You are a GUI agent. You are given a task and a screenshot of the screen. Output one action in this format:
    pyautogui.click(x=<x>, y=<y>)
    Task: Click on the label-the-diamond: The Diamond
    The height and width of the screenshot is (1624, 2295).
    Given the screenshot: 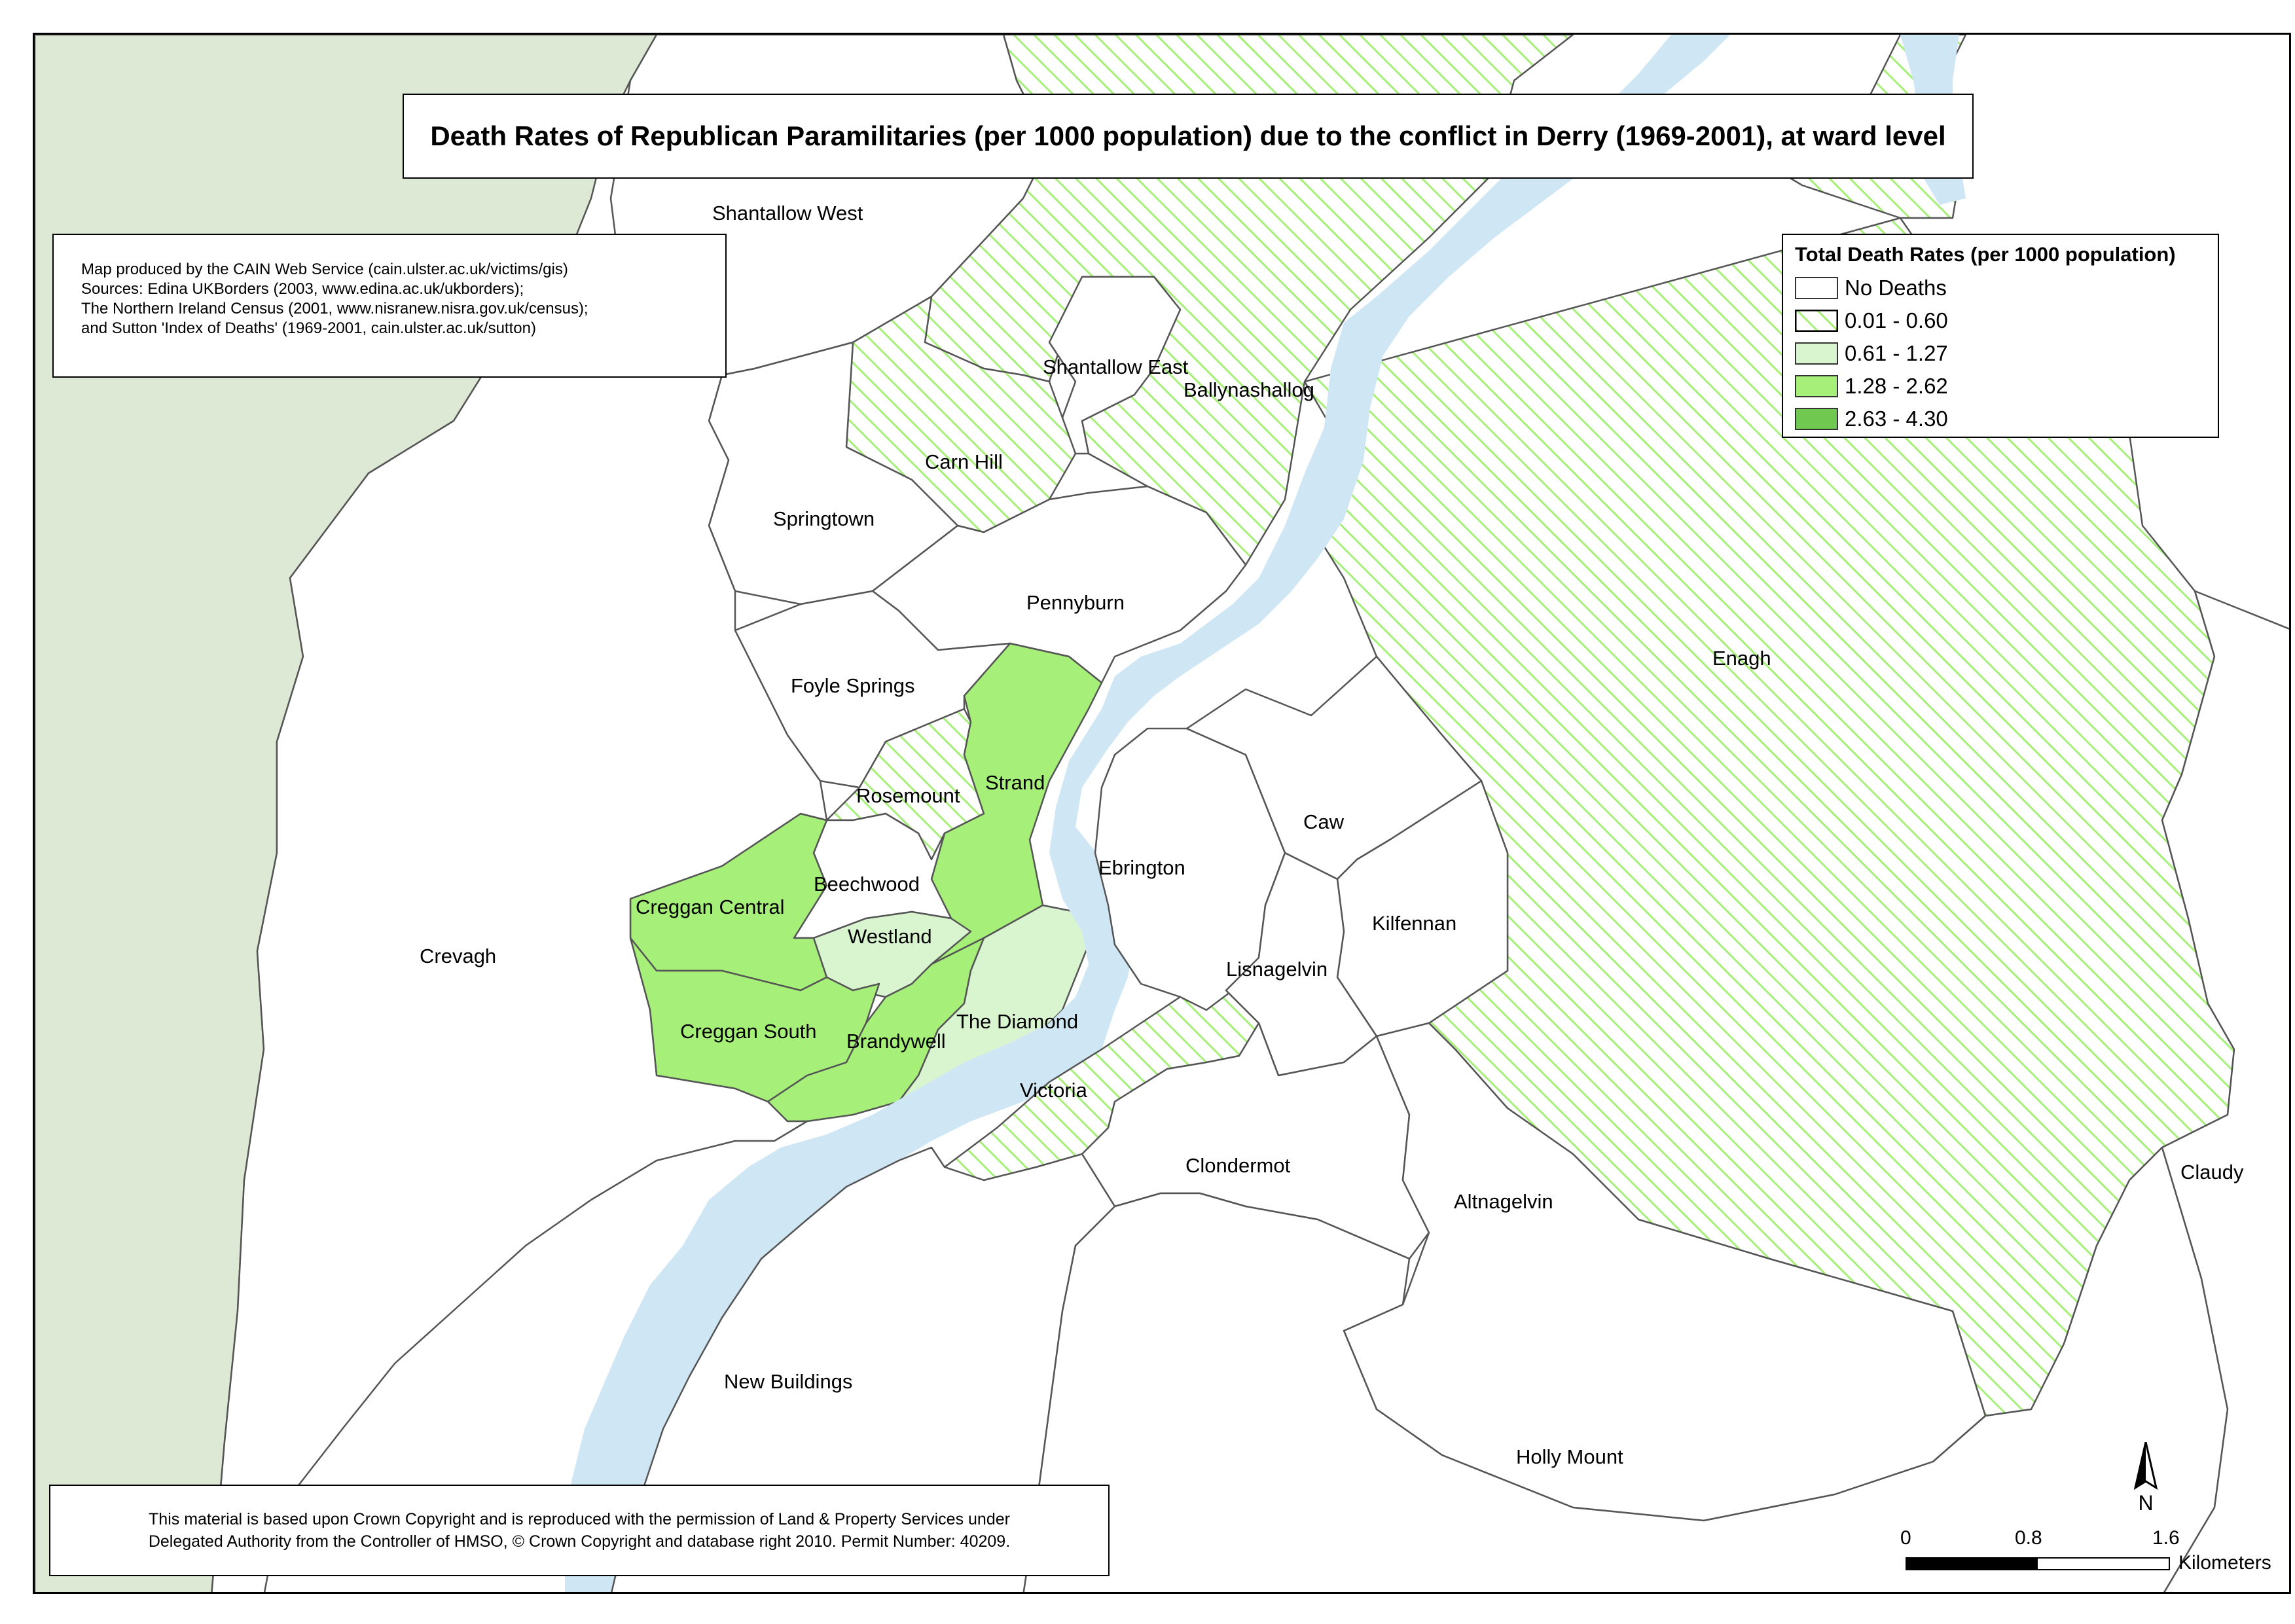 What is the action you would take?
    pyautogui.click(x=1017, y=1021)
    